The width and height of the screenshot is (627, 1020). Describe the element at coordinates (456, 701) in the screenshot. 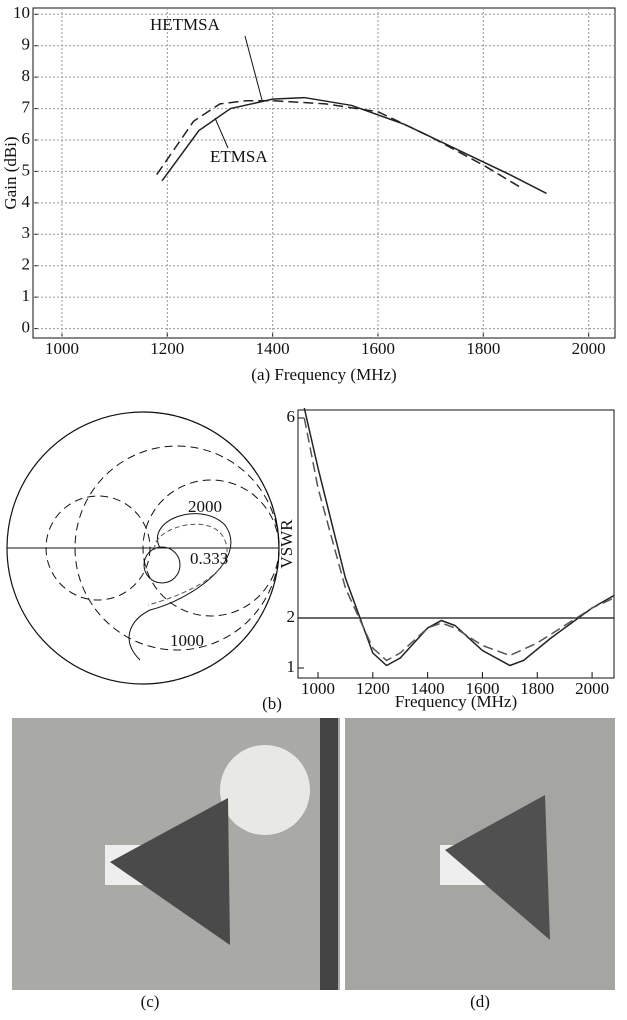

I see `x-axis-label: Frequency (MHz)` at that location.